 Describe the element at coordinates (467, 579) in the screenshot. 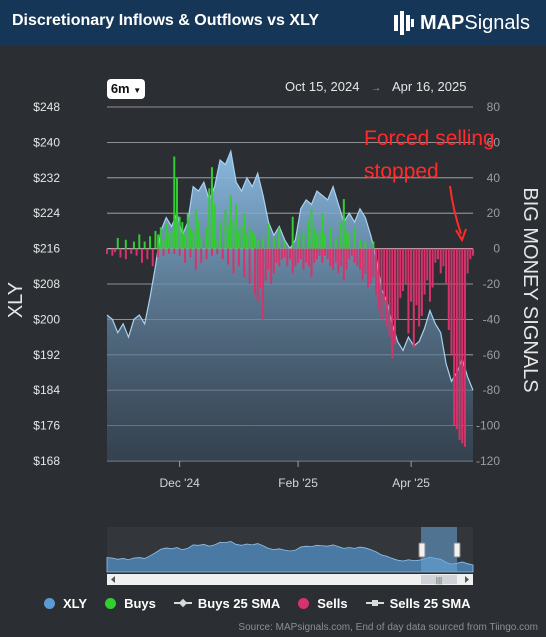

I see `scroll-right-icon` at that location.